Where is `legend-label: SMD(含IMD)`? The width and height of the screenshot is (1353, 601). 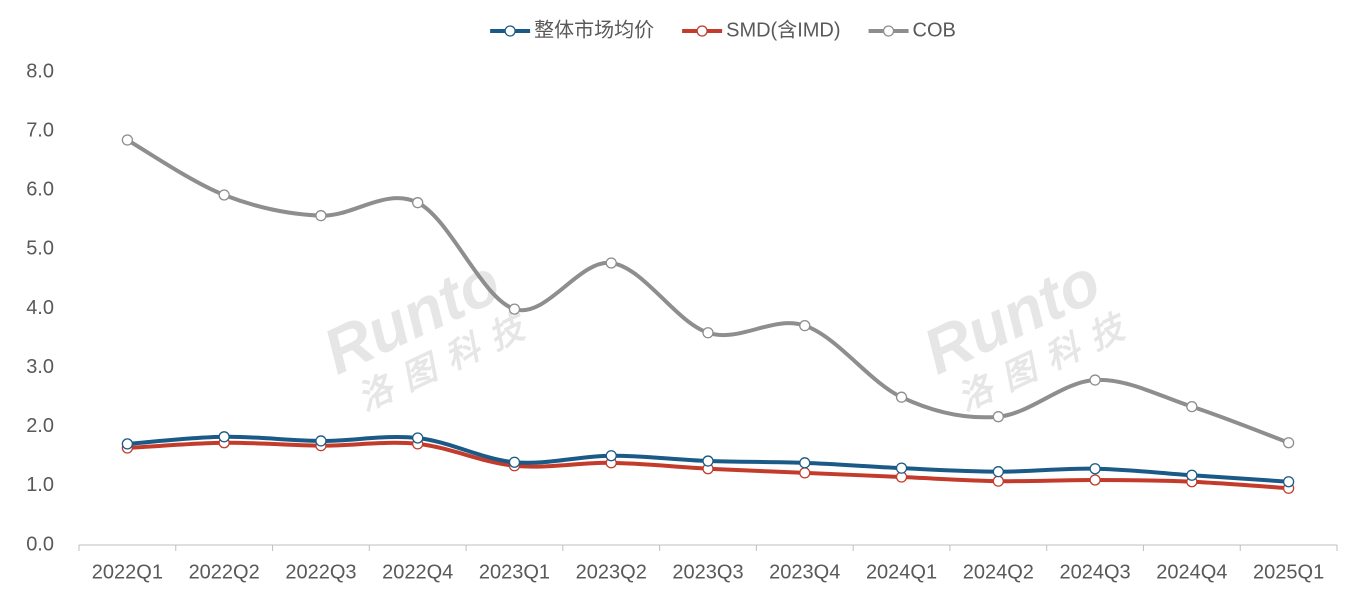 legend-label: SMD(含IMD) is located at coordinates (783, 29).